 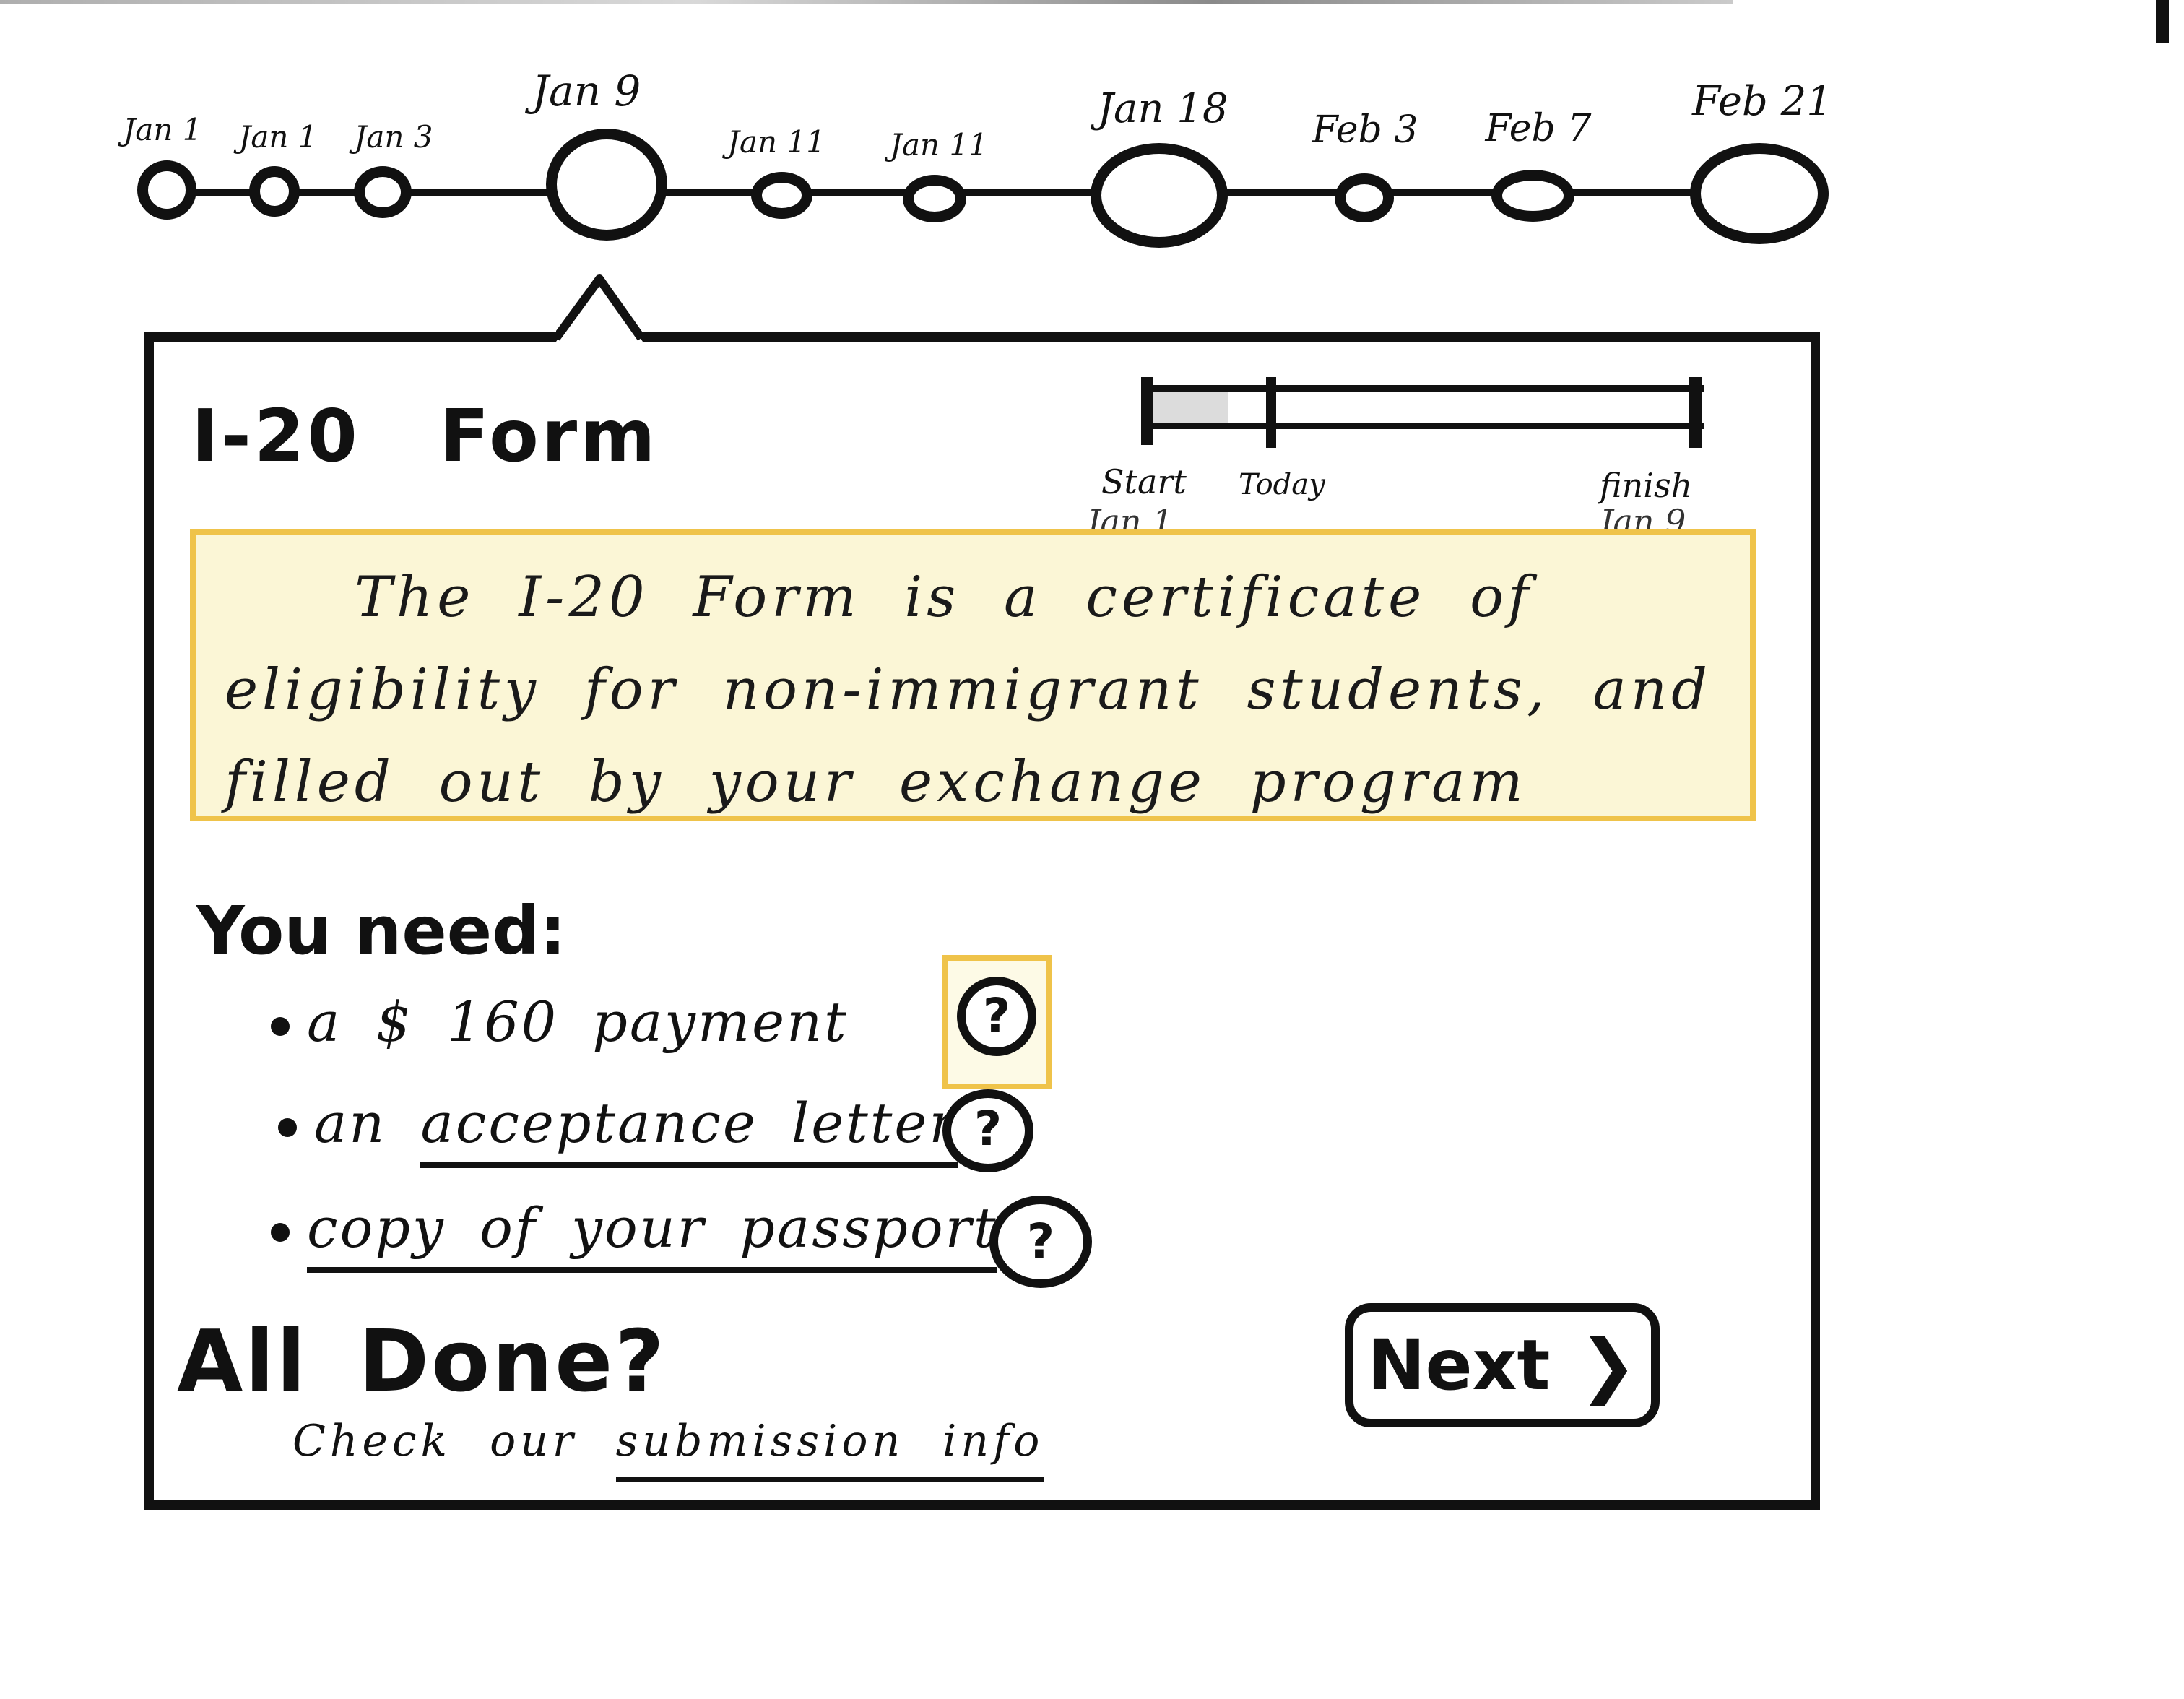 I want to click on title-form-word: Form, so click(x=549, y=436).